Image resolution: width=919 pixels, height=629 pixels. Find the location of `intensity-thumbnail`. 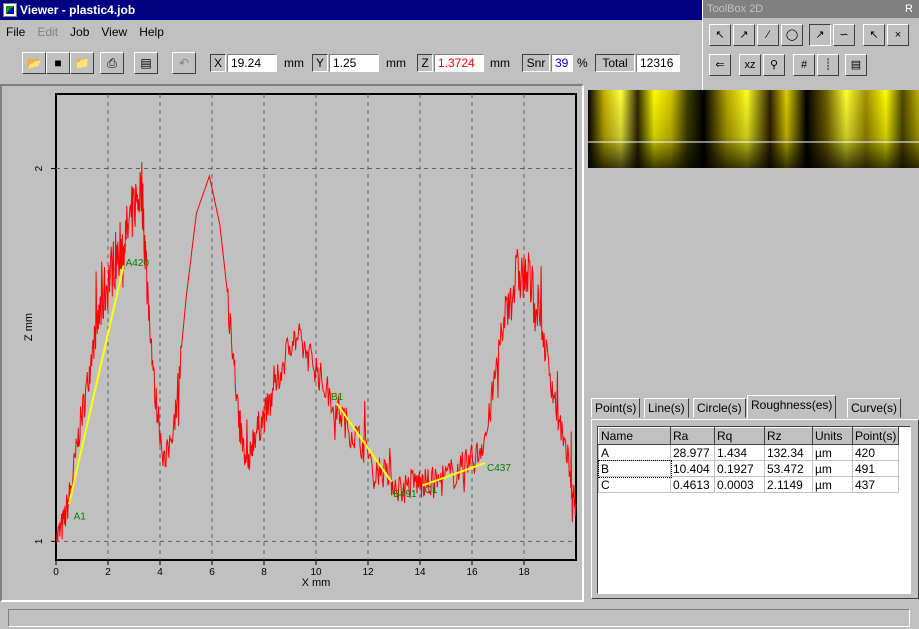

intensity-thumbnail is located at coordinates (753, 129).